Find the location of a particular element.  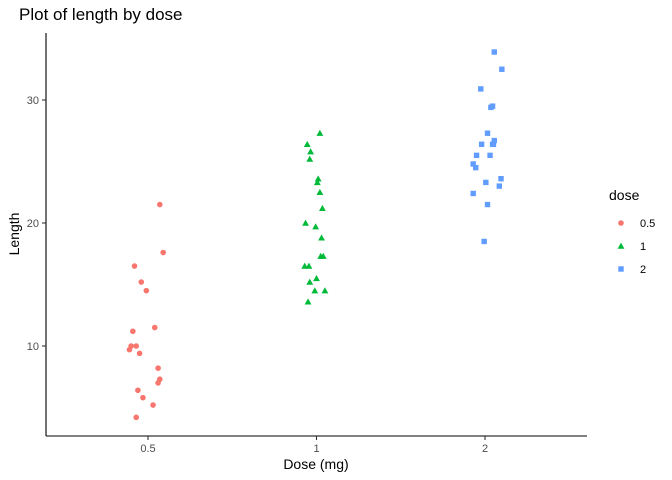

y-tick-label: 10 is located at coordinates (33, 347).